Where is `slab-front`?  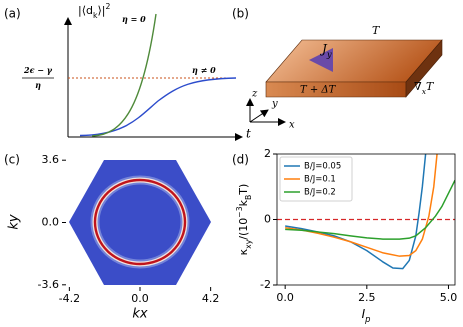 slab-front is located at coordinates (336, 89).